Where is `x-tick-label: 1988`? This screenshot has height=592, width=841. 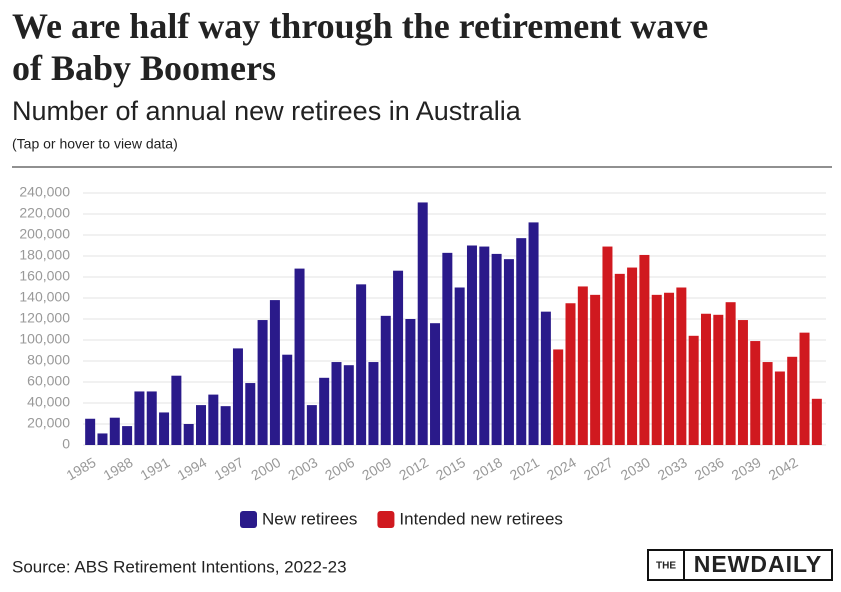
x-tick-label: 1988 is located at coordinates (117, 469).